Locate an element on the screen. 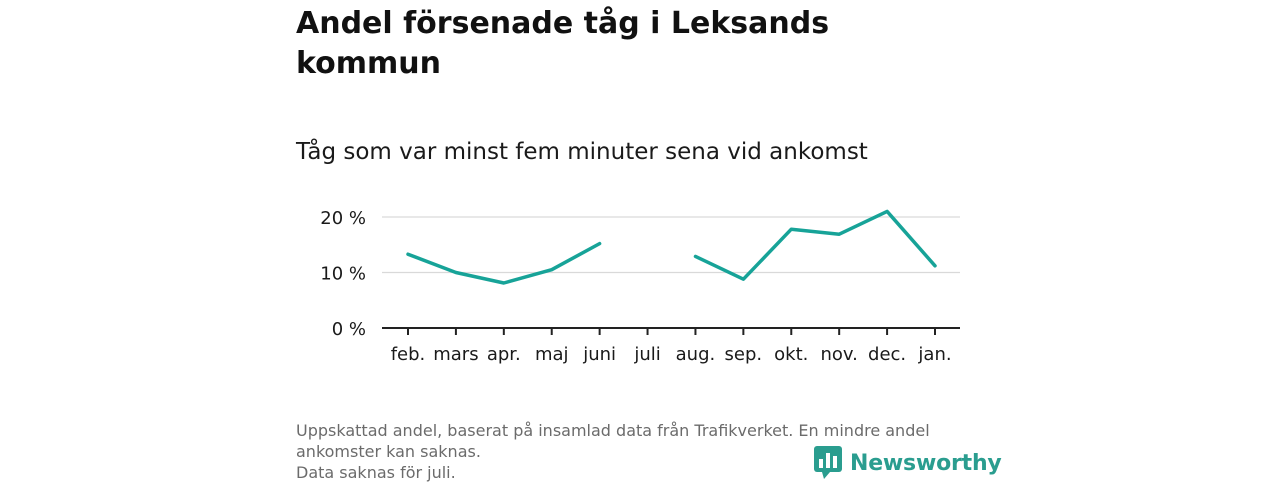 The image size is (1280, 483). x-tick-label: dec. is located at coordinates (887, 354).